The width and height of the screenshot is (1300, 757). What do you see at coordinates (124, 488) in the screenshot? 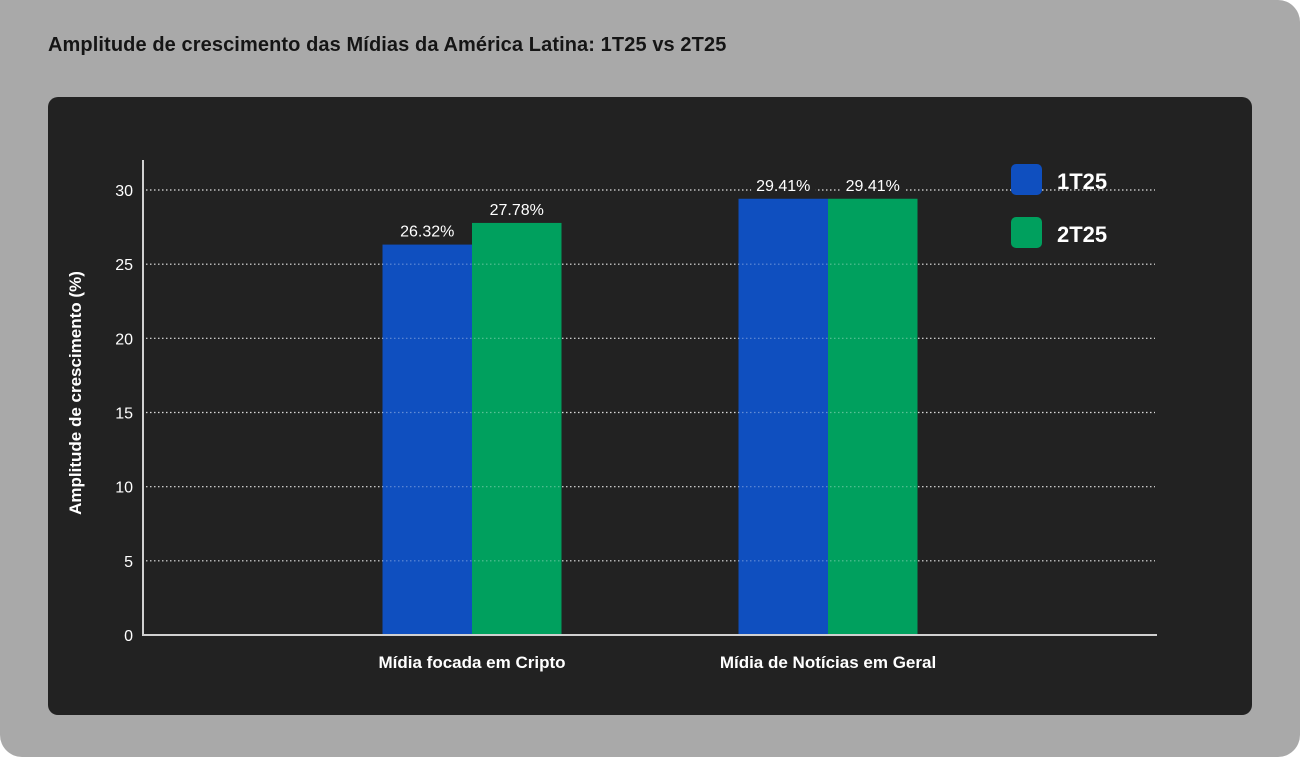
I see `y-tick-label: 10` at bounding box center [124, 488].